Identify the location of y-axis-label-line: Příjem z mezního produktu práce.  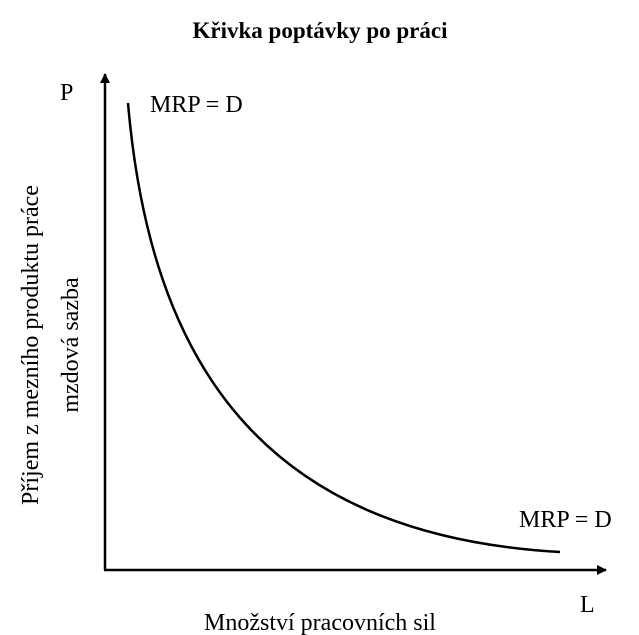
(31, 345).